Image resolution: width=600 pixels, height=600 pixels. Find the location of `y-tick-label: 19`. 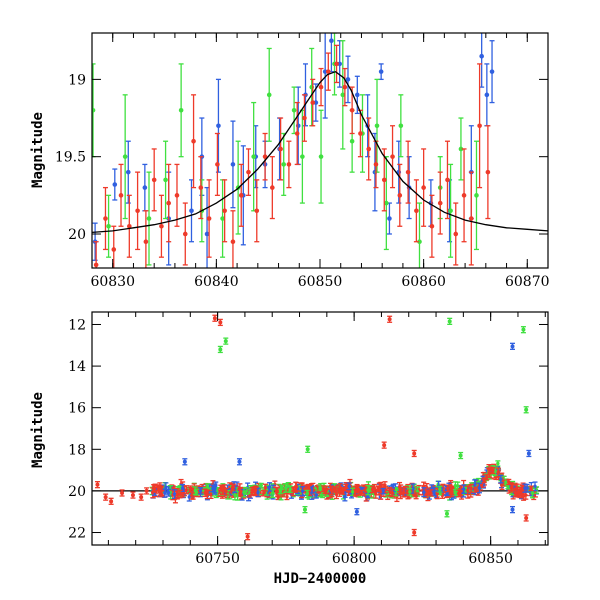

y-tick-label: 19 is located at coordinates (77, 80).